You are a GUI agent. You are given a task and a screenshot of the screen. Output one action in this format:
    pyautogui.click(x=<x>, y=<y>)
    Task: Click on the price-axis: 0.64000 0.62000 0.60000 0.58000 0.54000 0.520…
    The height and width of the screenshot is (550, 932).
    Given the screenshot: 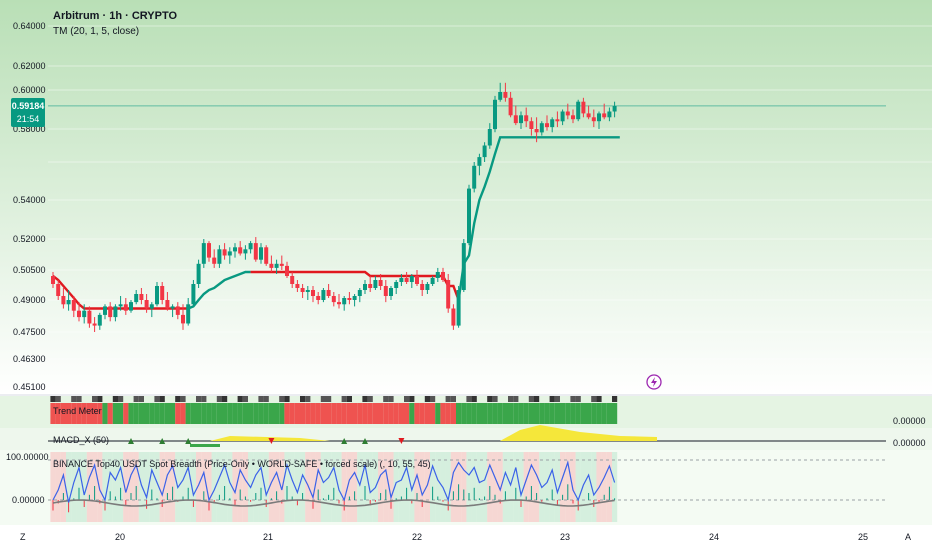 What is the action you would take?
    pyautogui.click(x=29, y=206)
    